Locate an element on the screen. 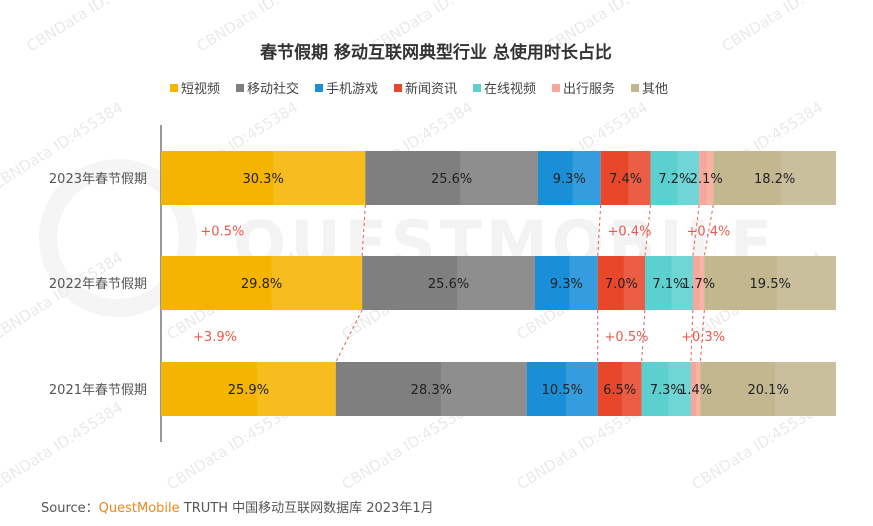 The width and height of the screenshot is (873, 526). value-label-2-5: 1.4% is located at coordinates (695, 390).